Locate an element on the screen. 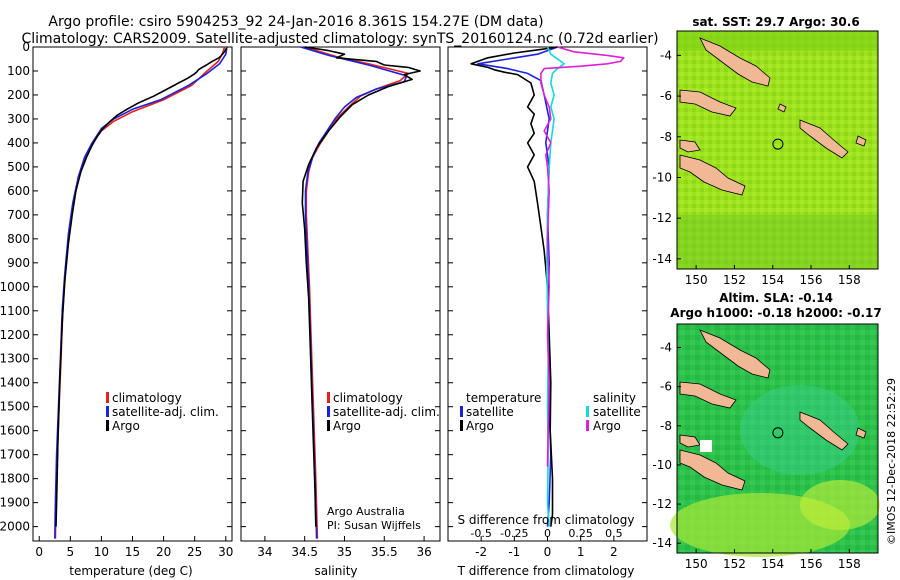 The height and width of the screenshot is (580, 900). x-tick-label: 35 is located at coordinates (344, 552).